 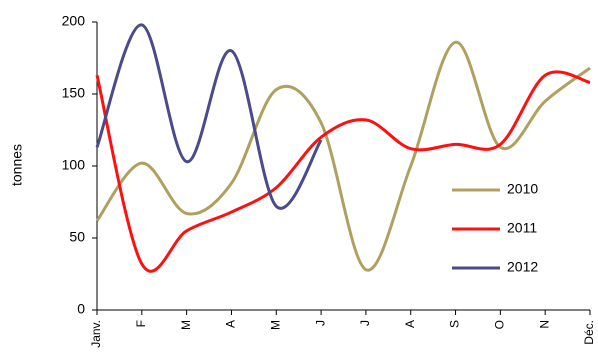 I want to click on y-tick-label: 50, so click(x=77, y=237).